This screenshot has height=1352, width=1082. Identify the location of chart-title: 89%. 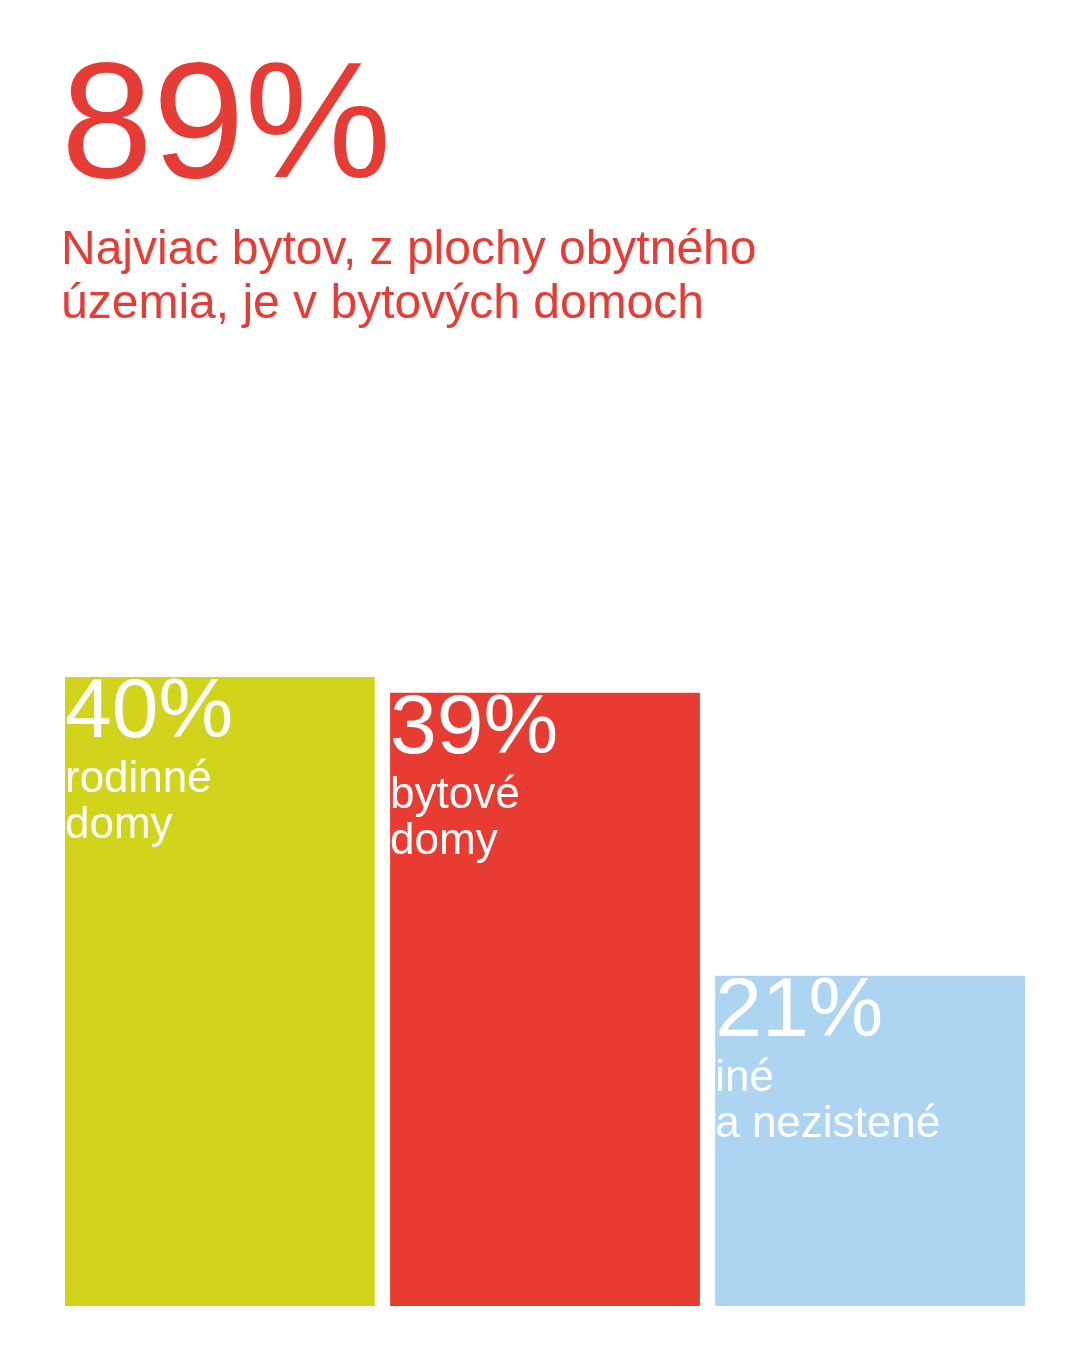
(226, 120).